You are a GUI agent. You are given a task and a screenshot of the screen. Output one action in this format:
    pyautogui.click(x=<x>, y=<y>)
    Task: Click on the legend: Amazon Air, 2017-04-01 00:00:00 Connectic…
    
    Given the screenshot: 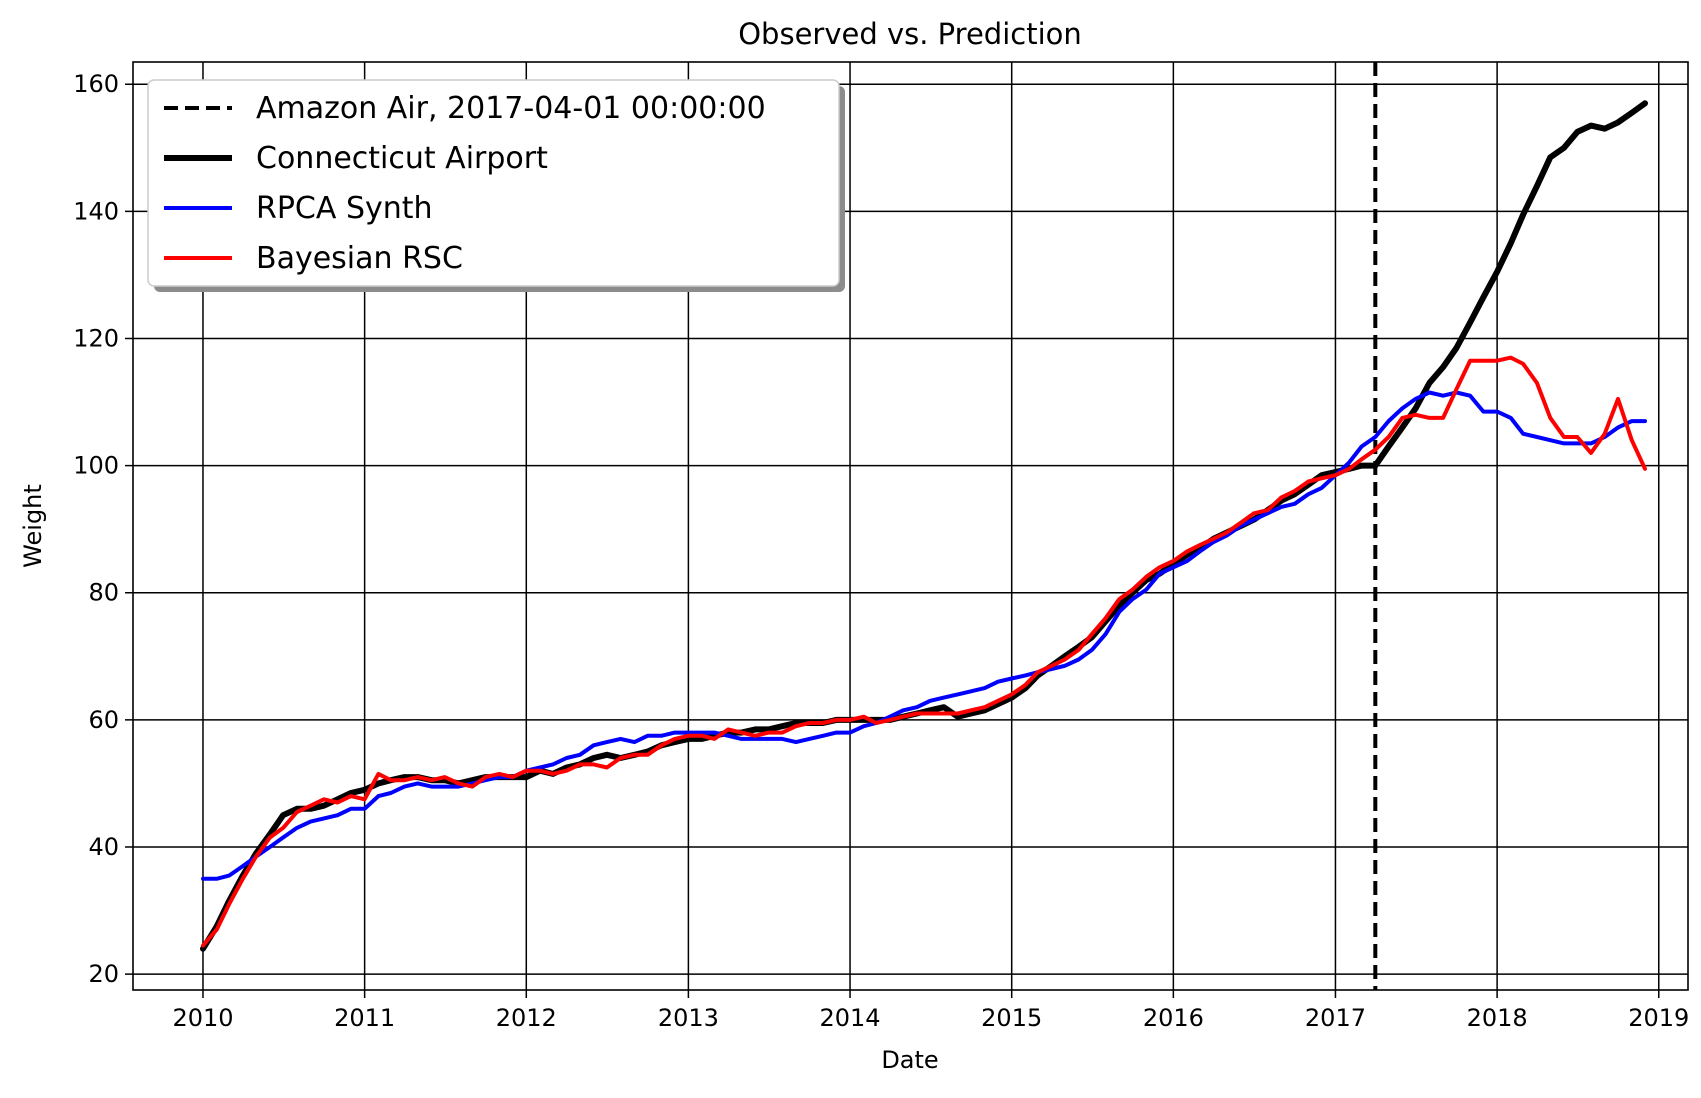 What is the action you would take?
    pyautogui.click(x=496, y=185)
    